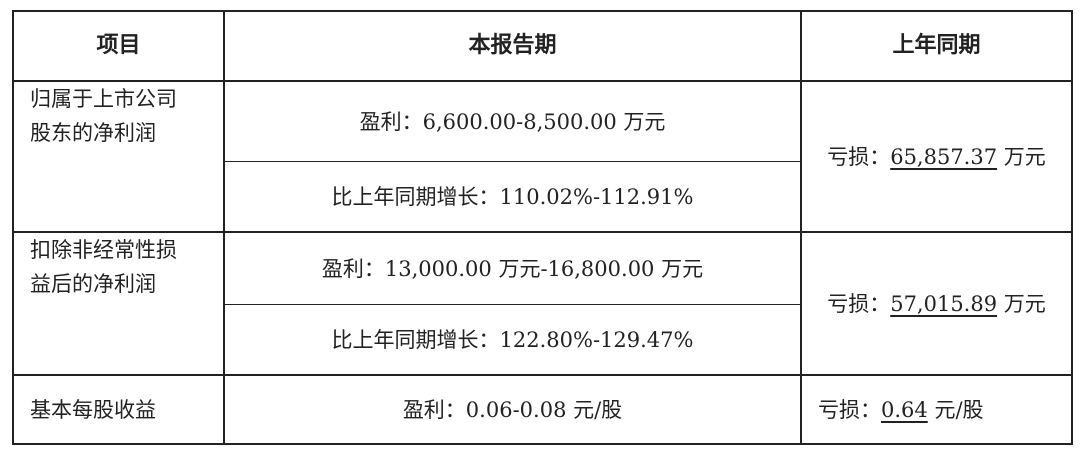 The width and height of the screenshot is (1080, 453). I want to click on prior-eps: 亏损： 0.64 元/股, so click(936, 409).